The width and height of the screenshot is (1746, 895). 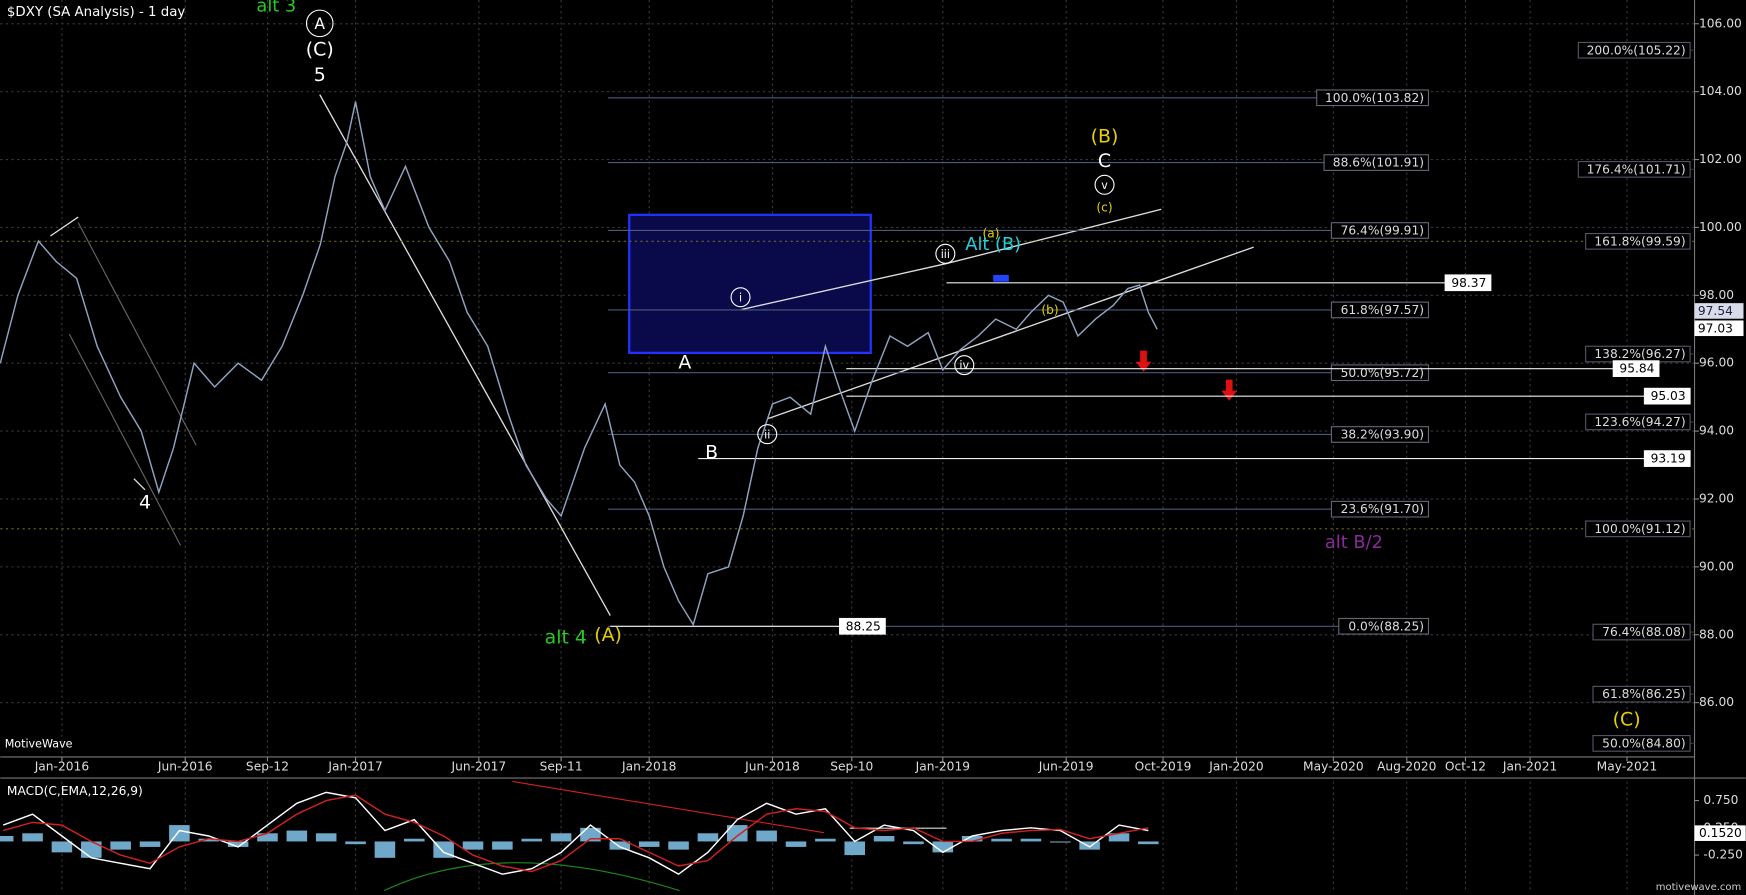 What do you see at coordinates (942, 766) in the screenshot?
I see `x-tick-label: Jan-2019` at bounding box center [942, 766].